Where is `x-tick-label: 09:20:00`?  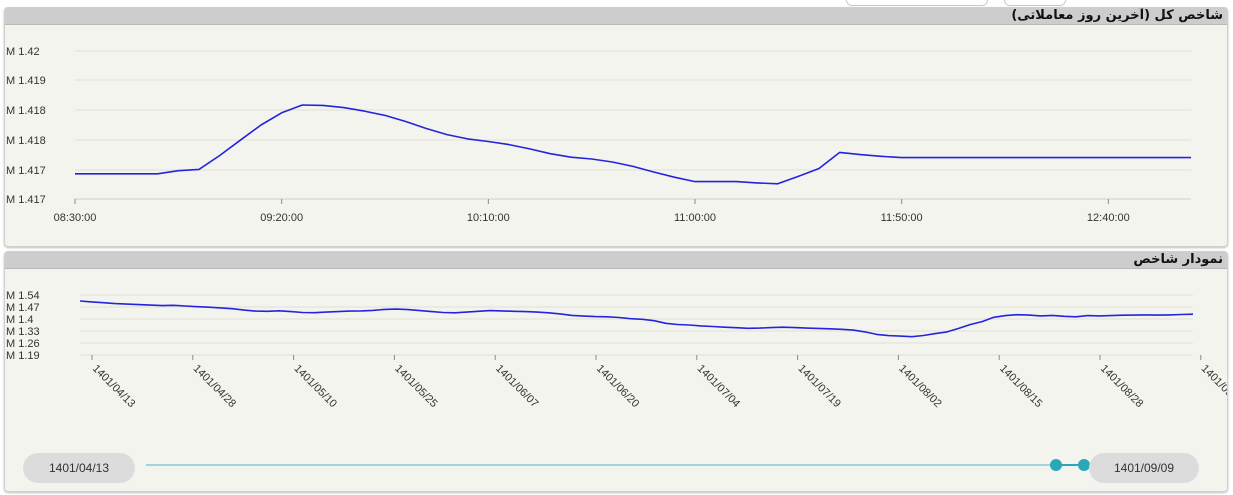
x-tick-label: 09:20:00 is located at coordinates (281, 218).